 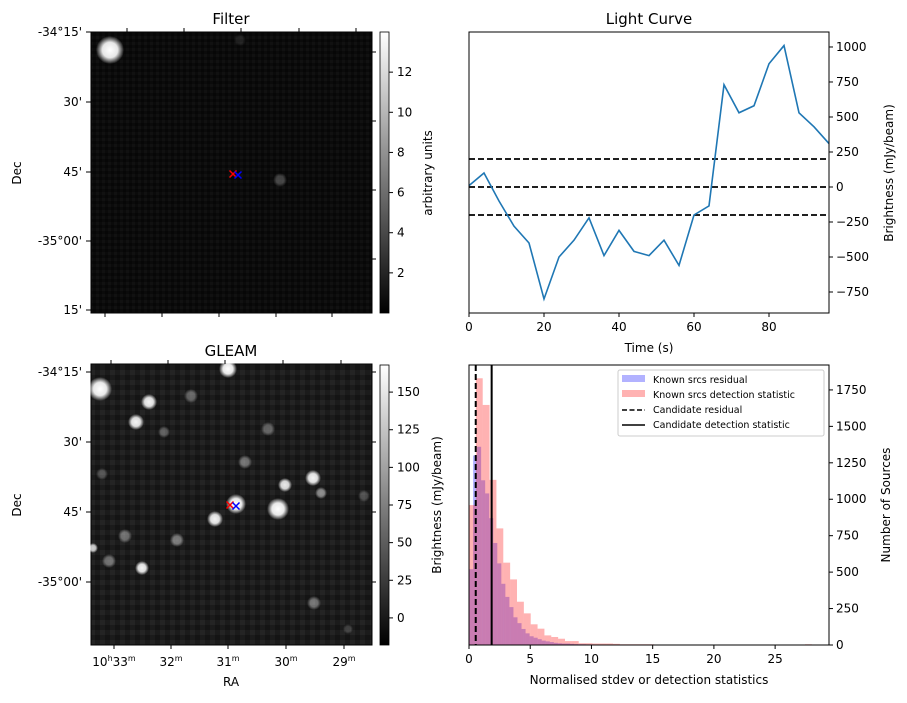 What do you see at coordinates (437, 505) in the screenshot?
I see `gleam-colorbar-label: Brightness (mJy/beam)` at bounding box center [437, 505].